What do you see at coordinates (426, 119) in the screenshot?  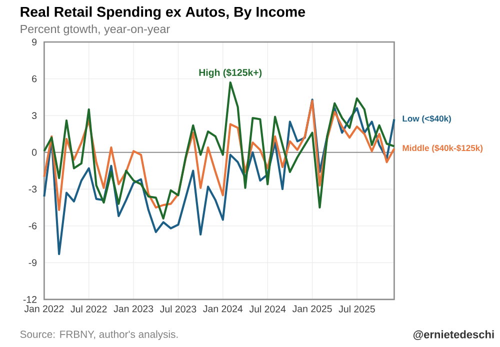 I see `series-label: Low (<$40k)` at bounding box center [426, 119].